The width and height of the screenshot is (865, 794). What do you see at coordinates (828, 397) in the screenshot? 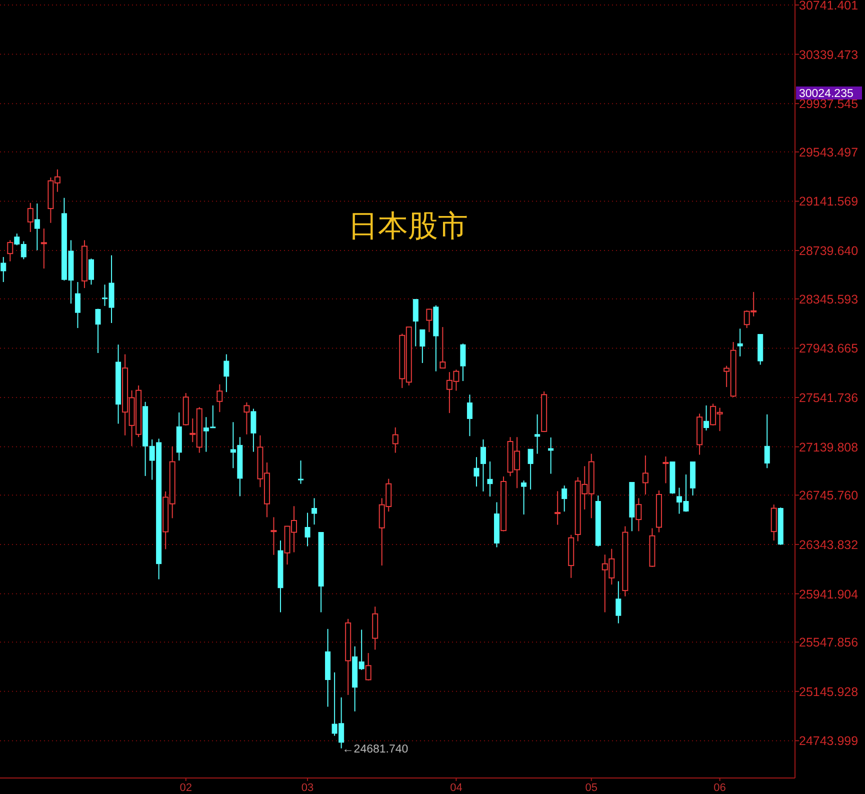
I see `y-tick-label: 27541.736` at bounding box center [828, 397].